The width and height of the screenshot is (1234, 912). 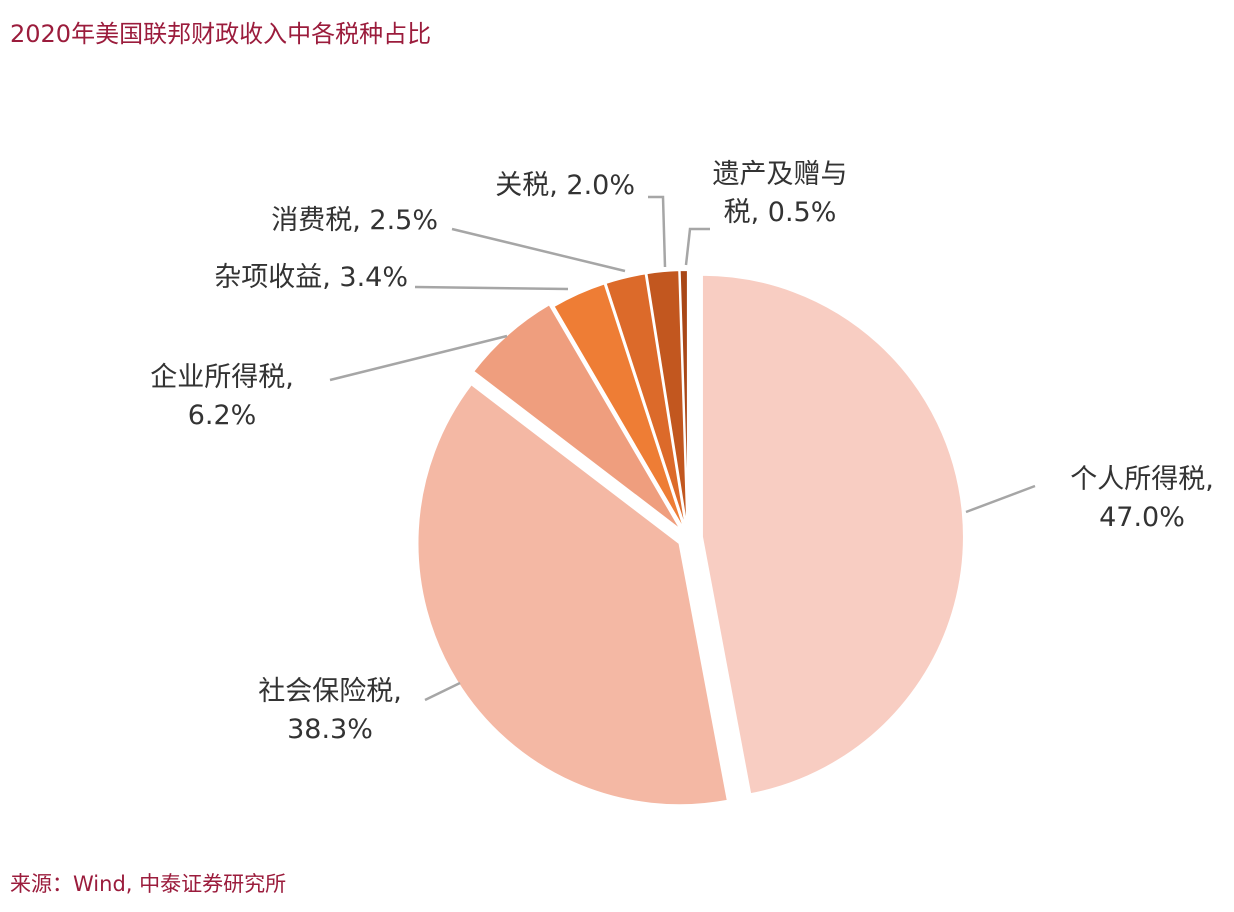 I want to click on slice-label-1: 个人所得税, 47.0%, so click(x=1142, y=498).